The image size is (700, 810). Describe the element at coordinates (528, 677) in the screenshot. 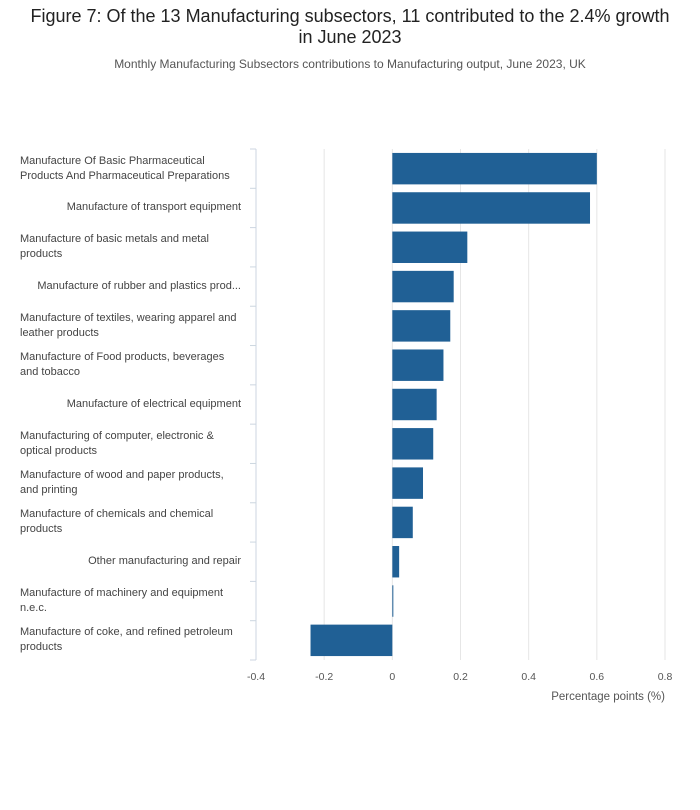

I see `x-tick-label: 0.4` at that location.